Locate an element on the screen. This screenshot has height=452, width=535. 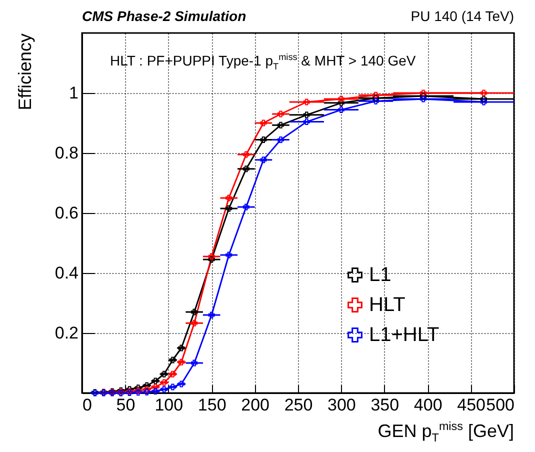
x-tick-label: 150 is located at coordinates (212, 405).